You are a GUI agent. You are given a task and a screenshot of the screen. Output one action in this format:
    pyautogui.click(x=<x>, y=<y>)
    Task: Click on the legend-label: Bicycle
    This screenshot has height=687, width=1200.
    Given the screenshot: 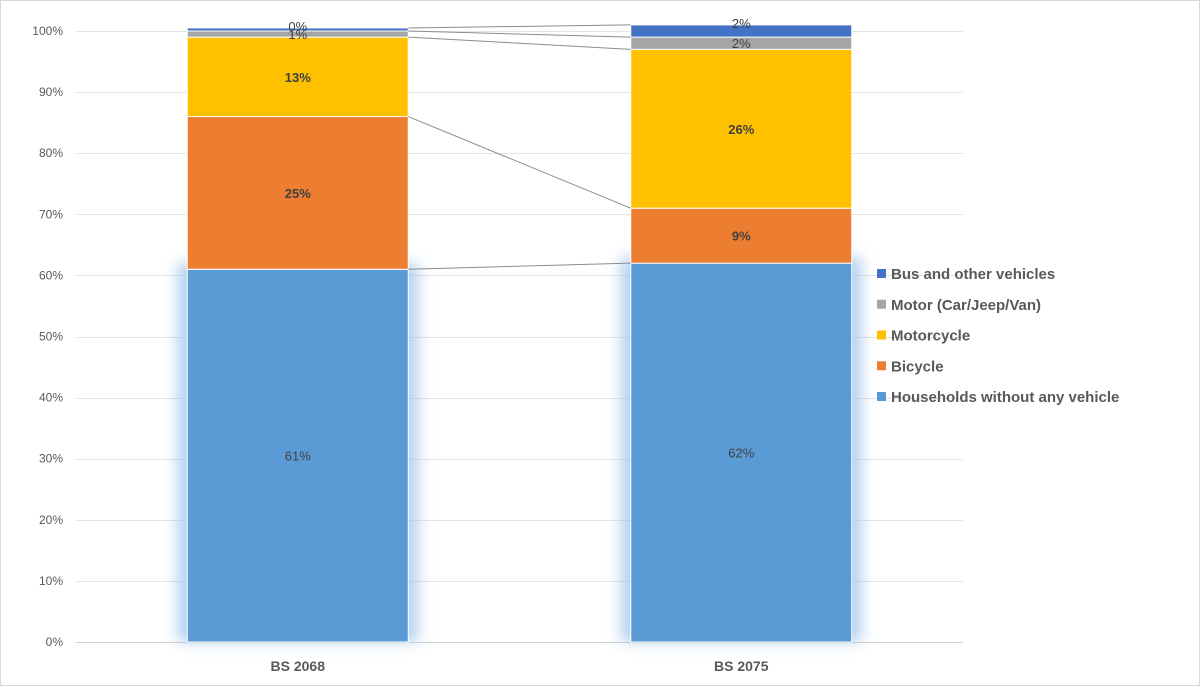 What is the action you would take?
    pyautogui.click(x=917, y=366)
    